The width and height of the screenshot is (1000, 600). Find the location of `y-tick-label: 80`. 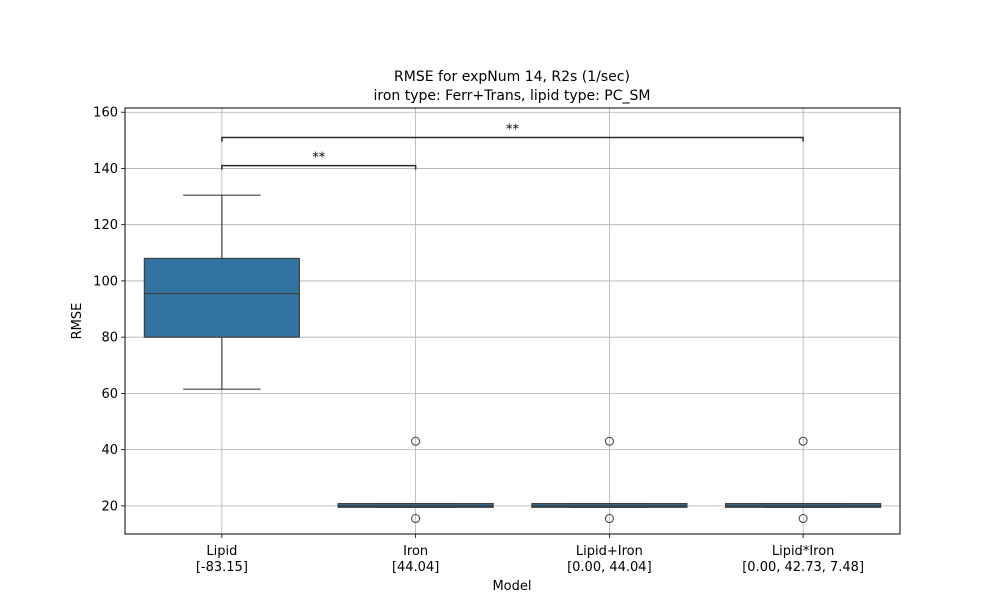

y-tick-label: 80 is located at coordinates (109, 338).